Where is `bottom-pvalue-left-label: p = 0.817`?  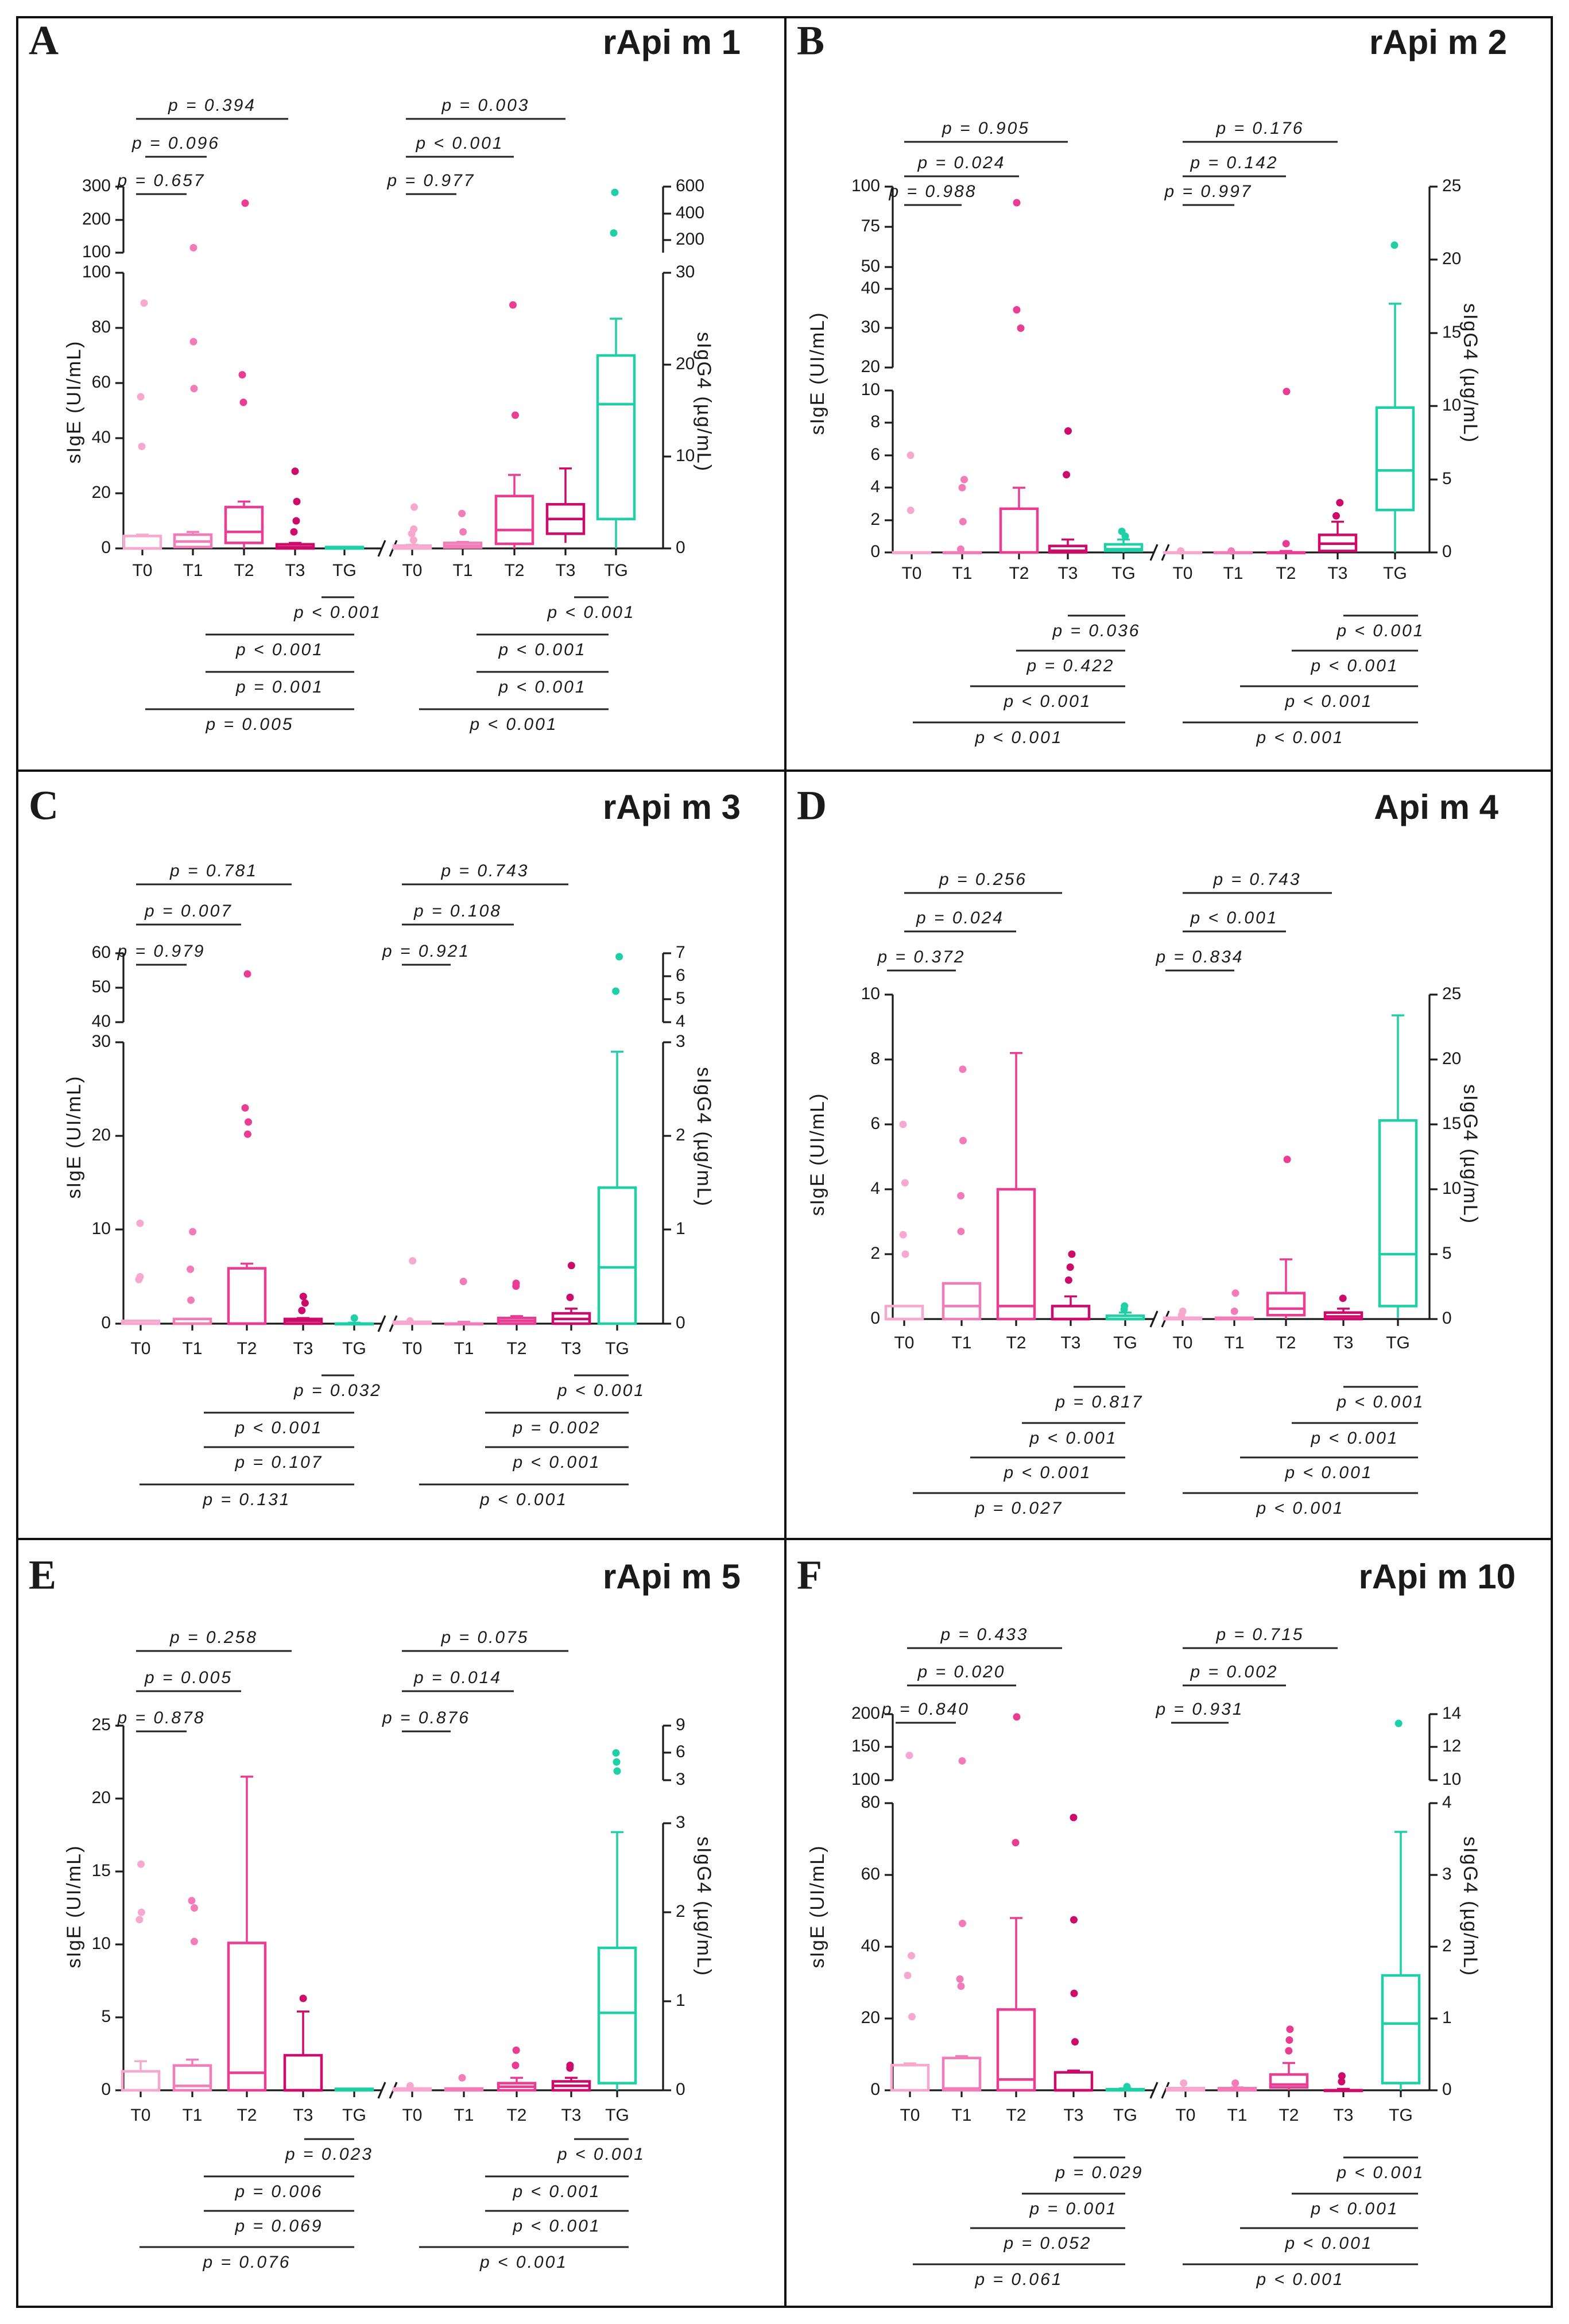
bottom-pvalue-left-label: p = 0.817 is located at coordinates (1099, 1402).